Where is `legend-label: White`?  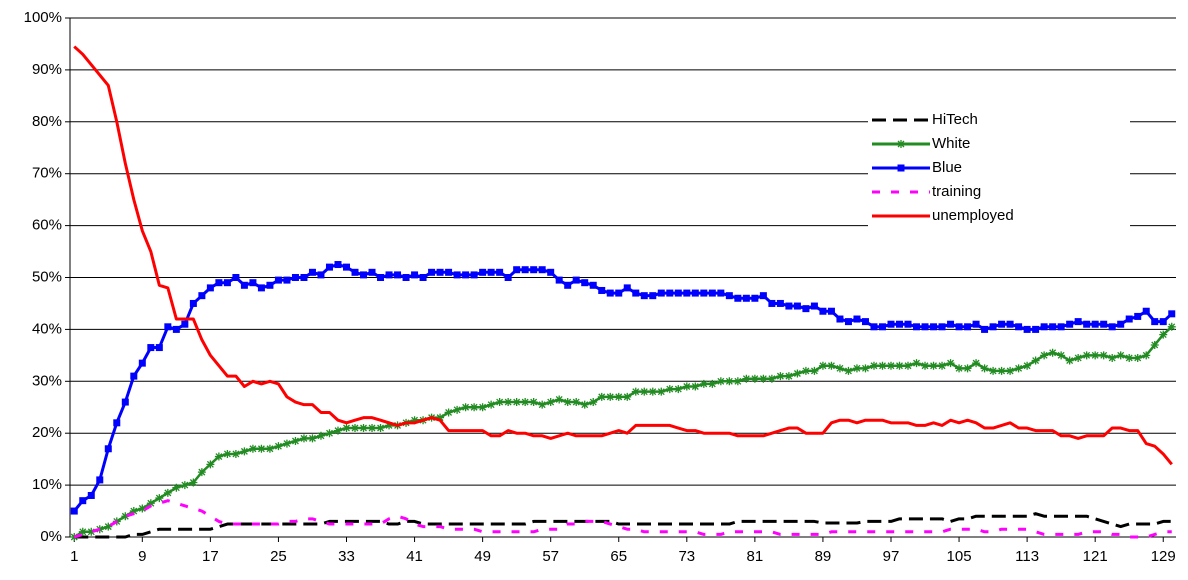
legend-label: White is located at coordinates (951, 143).